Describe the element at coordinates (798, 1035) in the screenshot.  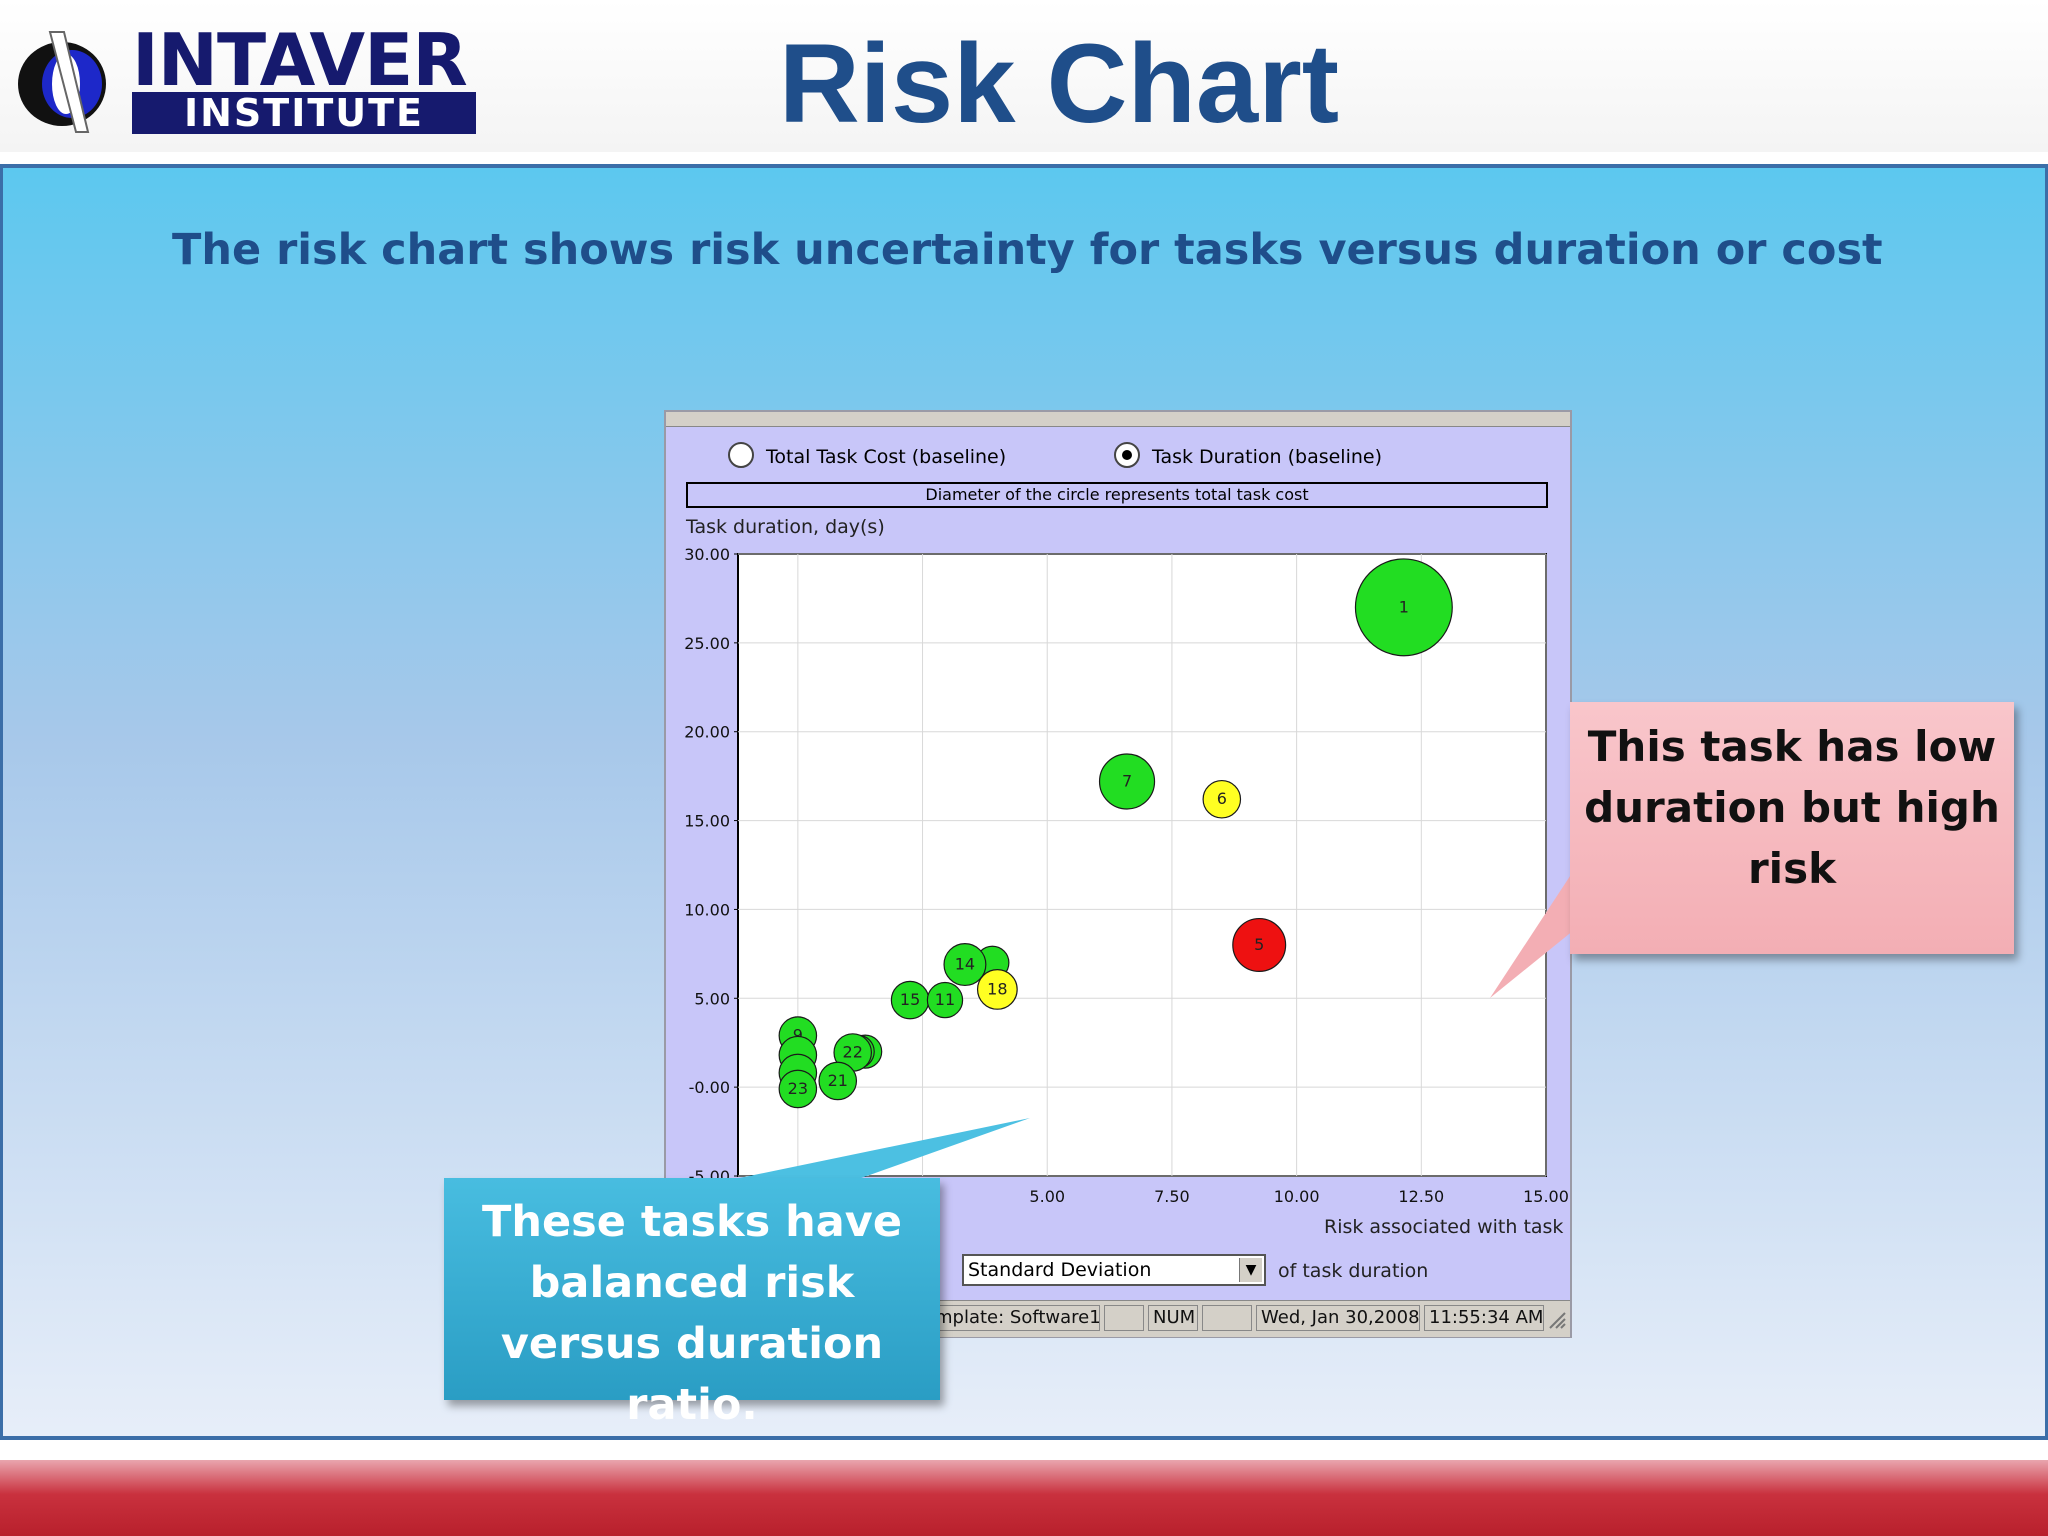
I see `bubble-label: 9` at that location.